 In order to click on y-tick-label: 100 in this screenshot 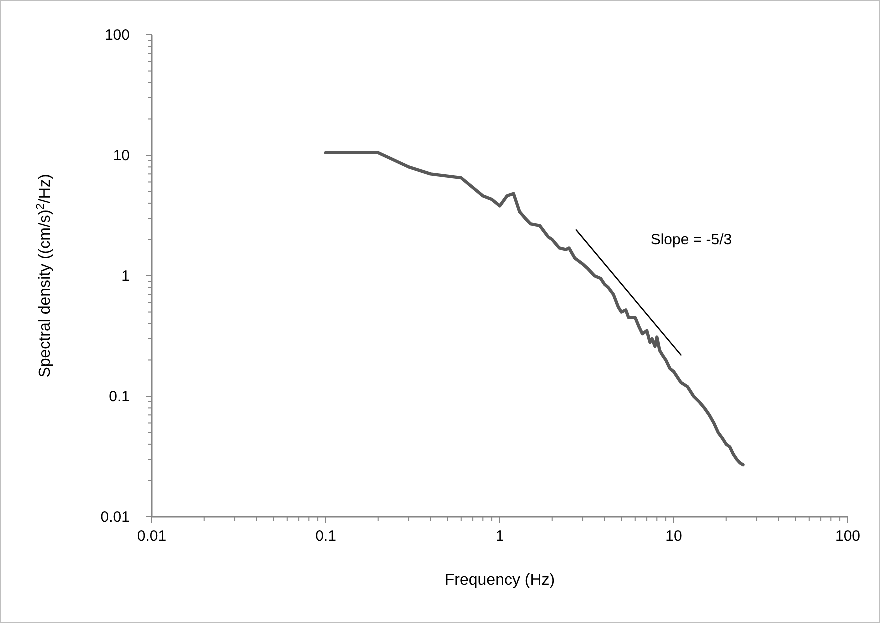, I will do `click(117, 35)`.